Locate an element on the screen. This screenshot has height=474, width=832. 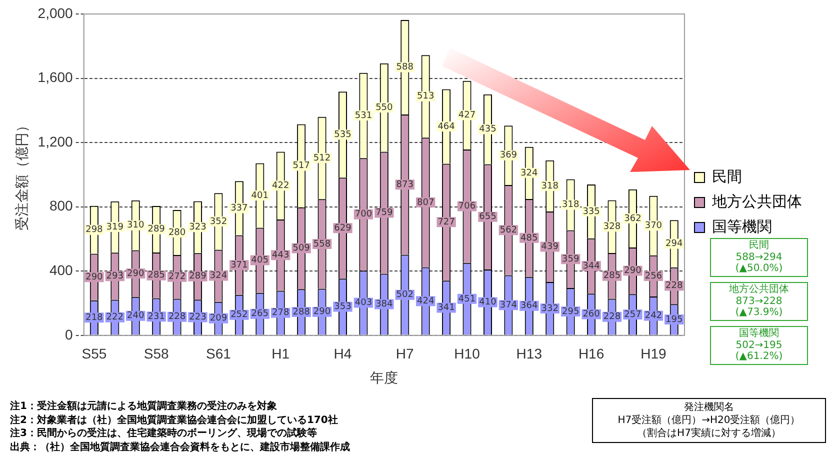
x-tick-label: H10 is located at coordinates (467, 354).